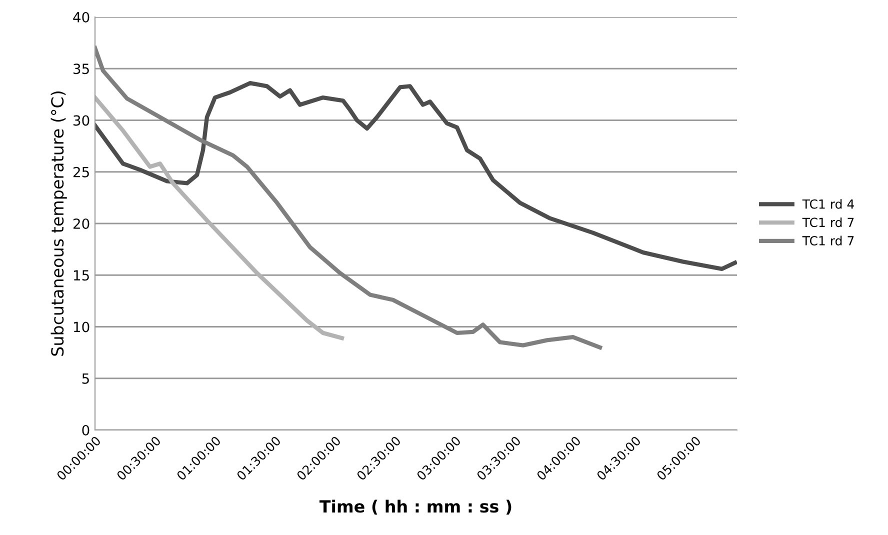  I want to click on y-tick-label: 20, so click(81, 223).